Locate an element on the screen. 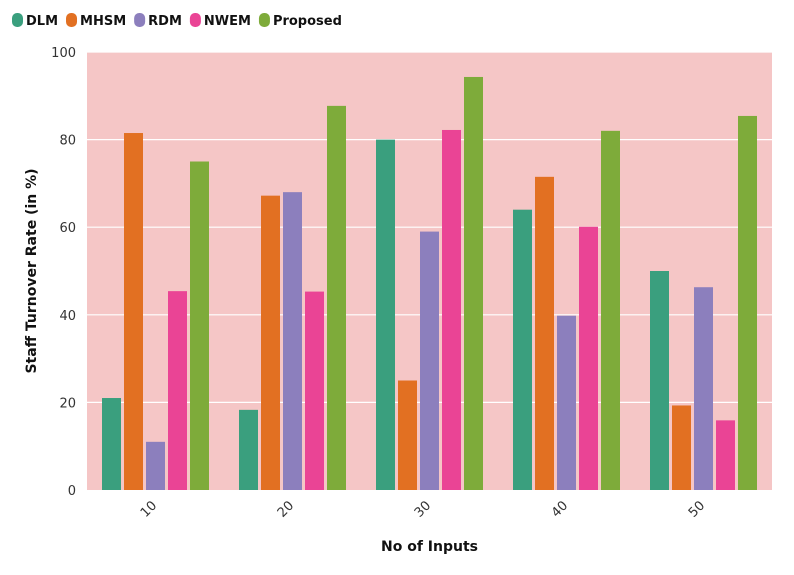 This screenshot has height=575, width=794. legend-item-mhsm: MHSM is located at coordinates (96, 21).